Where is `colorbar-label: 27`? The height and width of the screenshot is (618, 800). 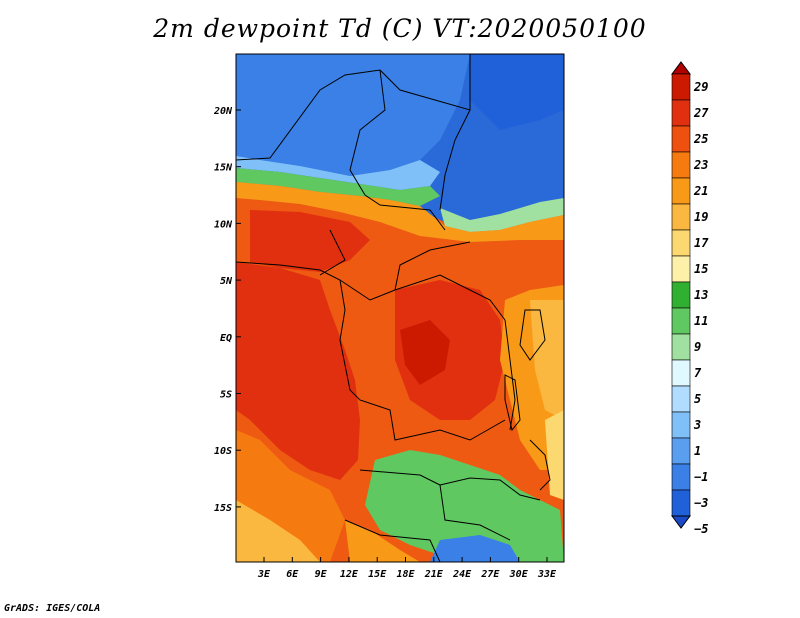 colorbar-label: 27 is located at coordinates (701, 113).